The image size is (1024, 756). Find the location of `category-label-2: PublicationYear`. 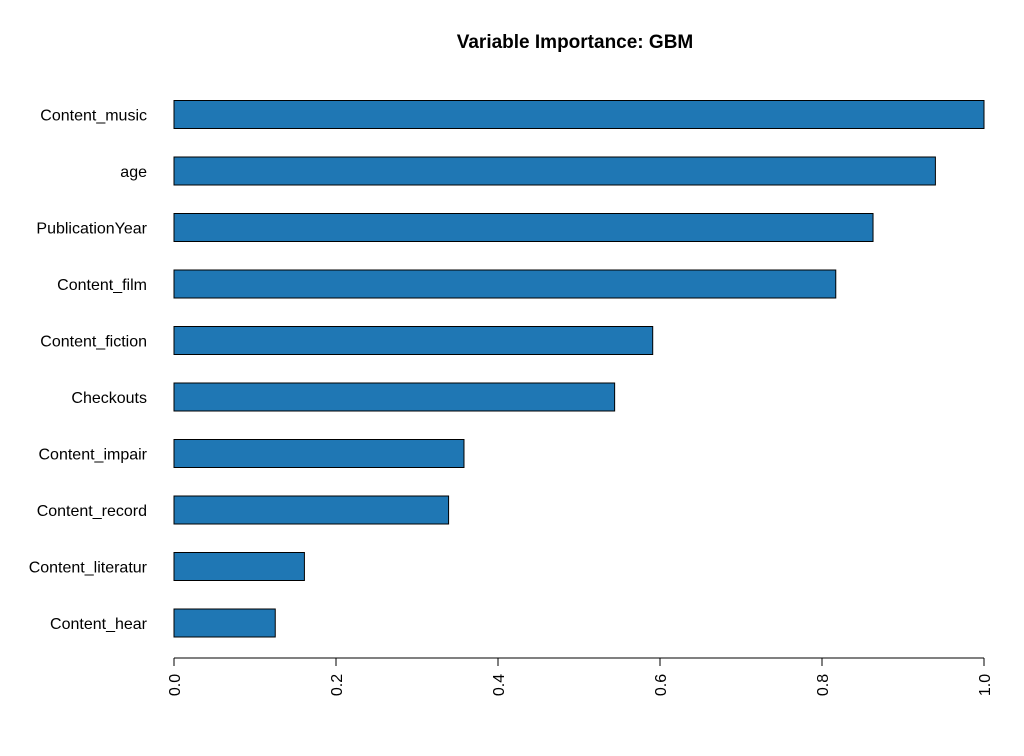

category-label-2: PublicationYear is located at coordinates (91, 229).